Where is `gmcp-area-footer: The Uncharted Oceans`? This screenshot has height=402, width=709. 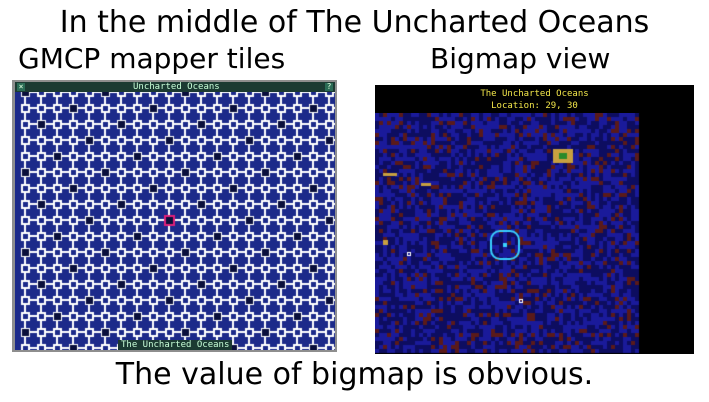
gmcp-area-footer: The Uncharted Oceans is located at coordinates (175, 345).